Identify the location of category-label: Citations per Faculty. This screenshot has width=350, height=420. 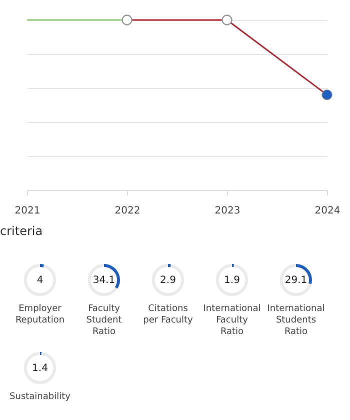
(168, 315).